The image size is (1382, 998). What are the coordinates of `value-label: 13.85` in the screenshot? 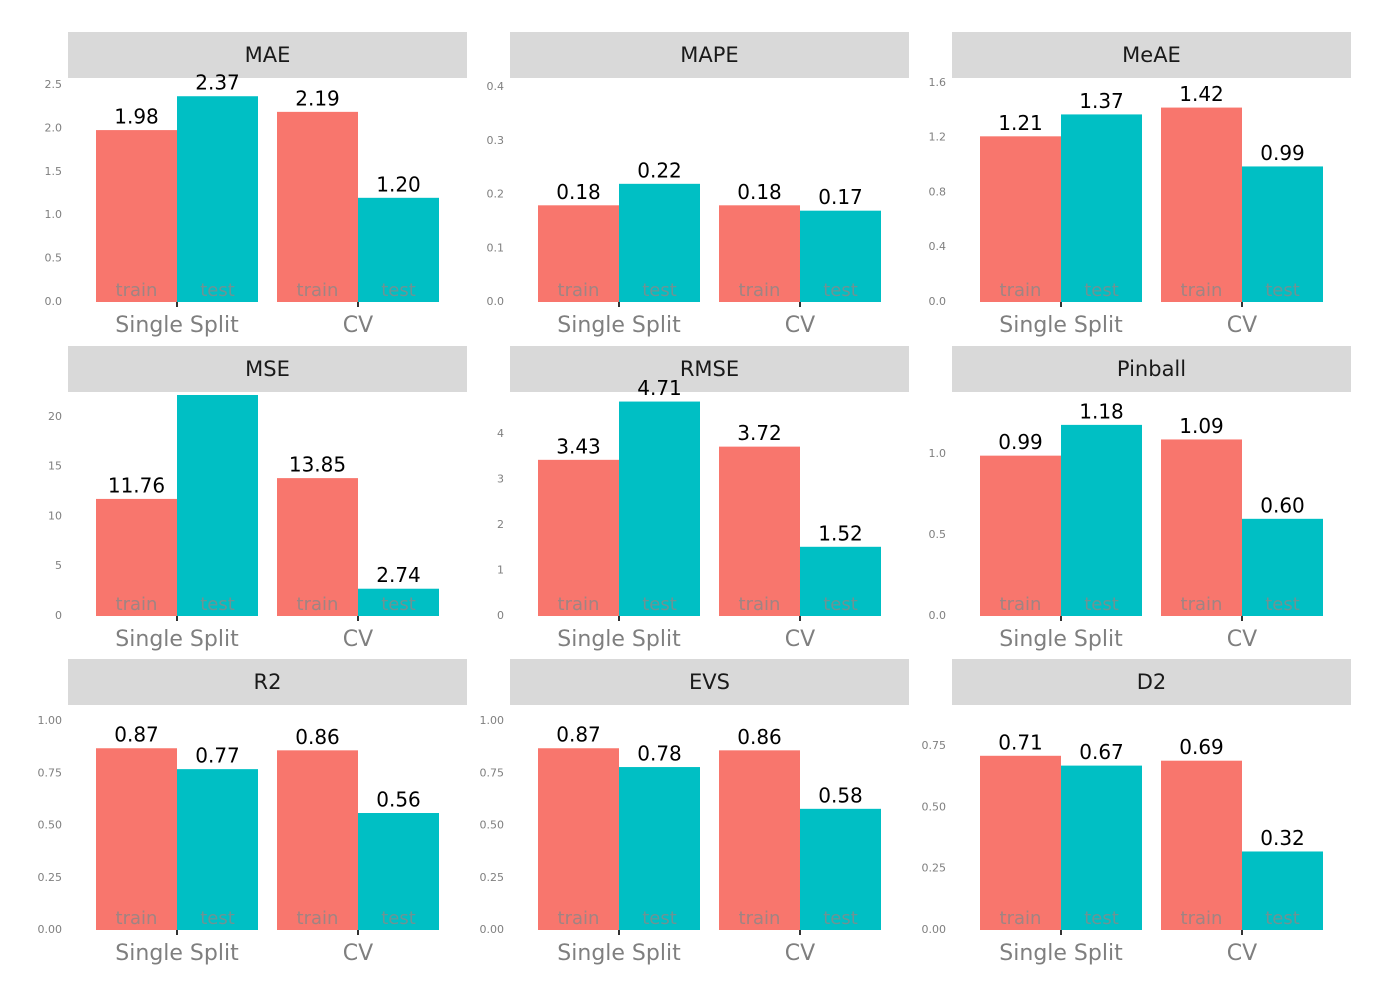 It's located at (317, 465).